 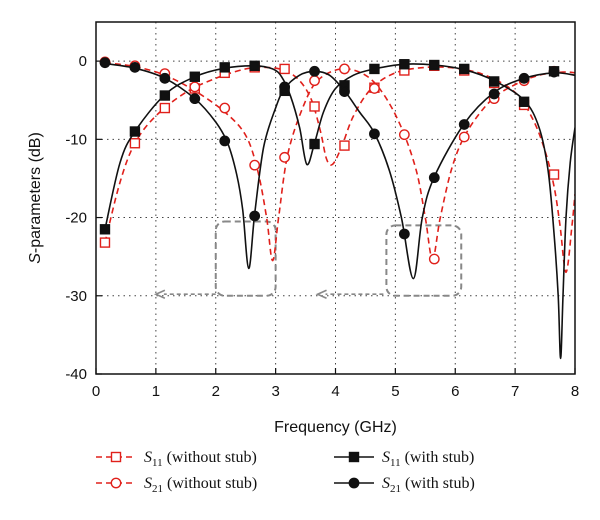 I want to click on x-tick-label: 2, so click(x=216, y=391).